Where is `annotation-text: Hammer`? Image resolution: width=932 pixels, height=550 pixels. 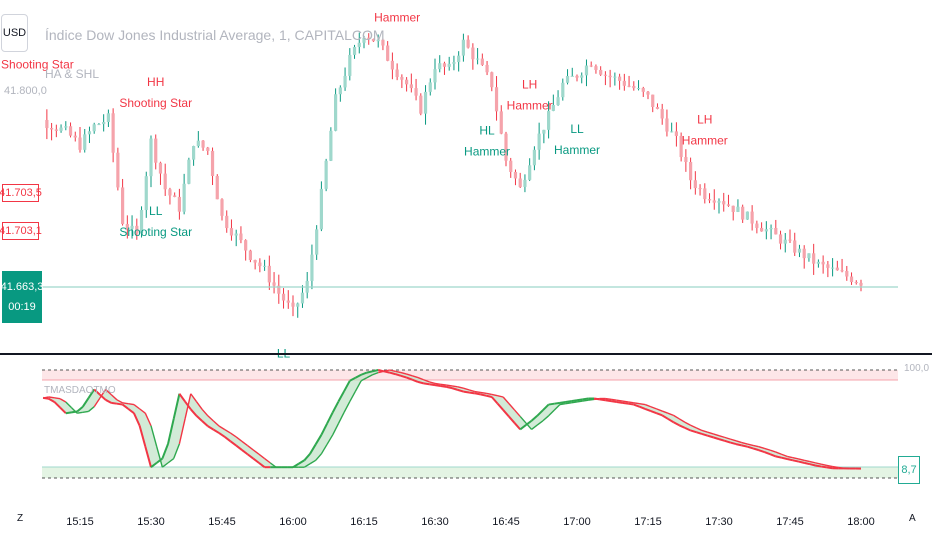
annotation-text: Hammer is located at coordinates (705, 140).